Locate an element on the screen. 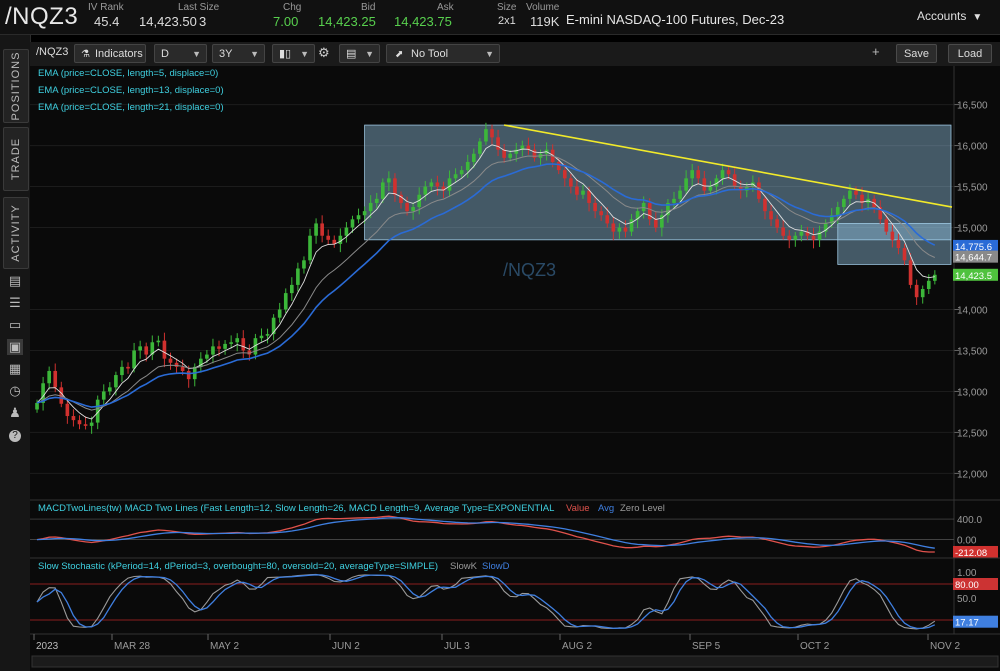 The width and height of the screenshot is (1000, 671). document-icon: ▤ is located at coordinates (15, 280).